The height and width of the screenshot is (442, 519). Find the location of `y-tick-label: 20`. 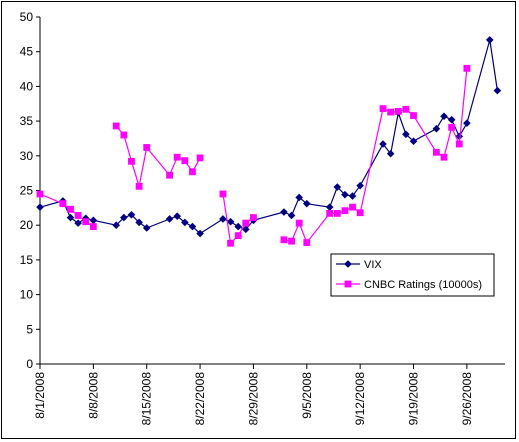

y-tick-label: 20 is located at coordinates (27, 225).